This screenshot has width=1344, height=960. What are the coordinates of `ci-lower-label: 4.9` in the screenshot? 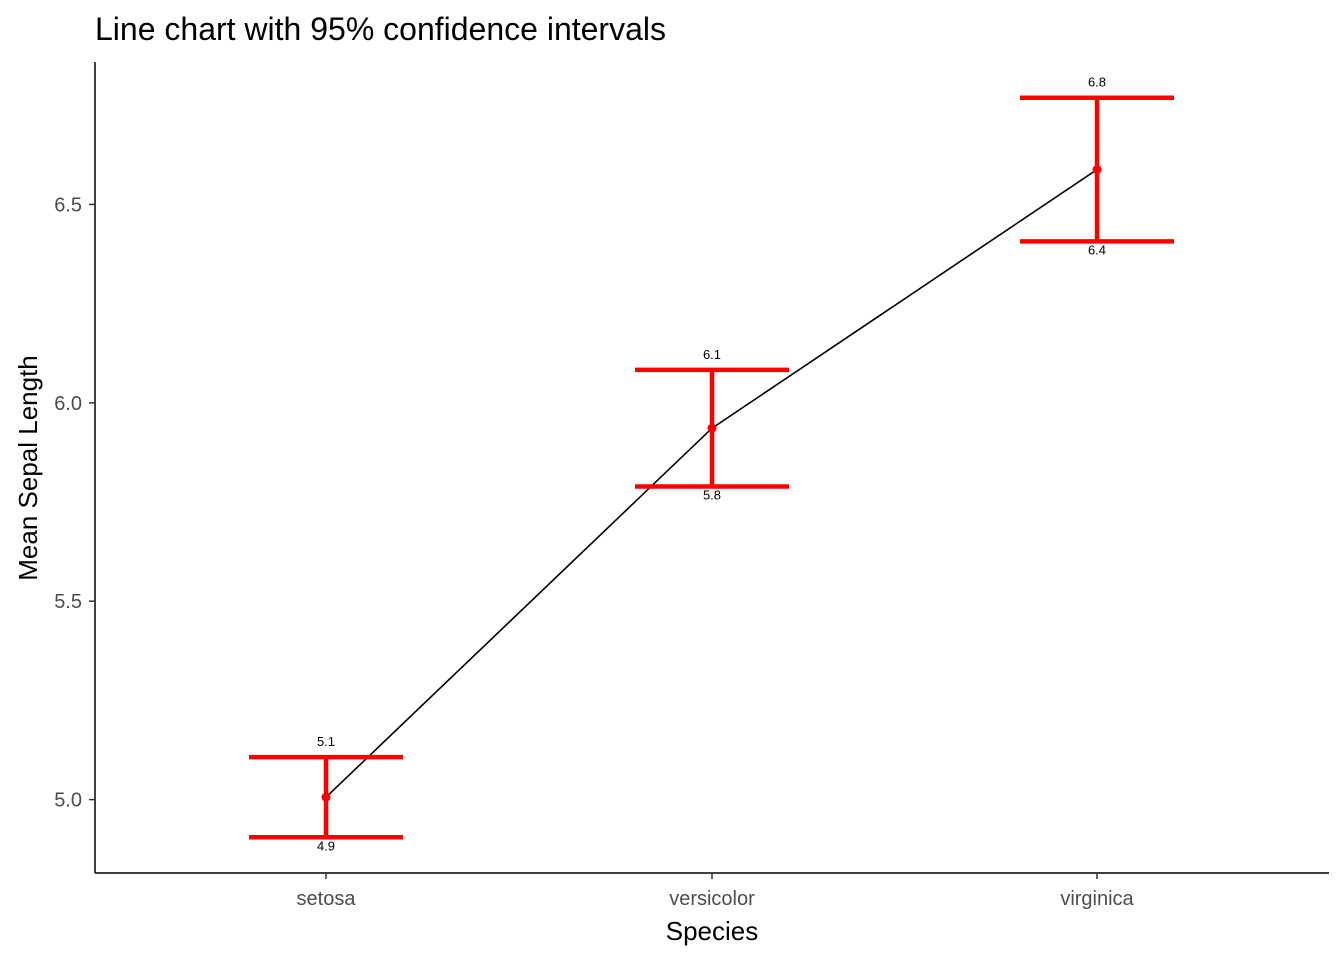 It's located at (326, 845).